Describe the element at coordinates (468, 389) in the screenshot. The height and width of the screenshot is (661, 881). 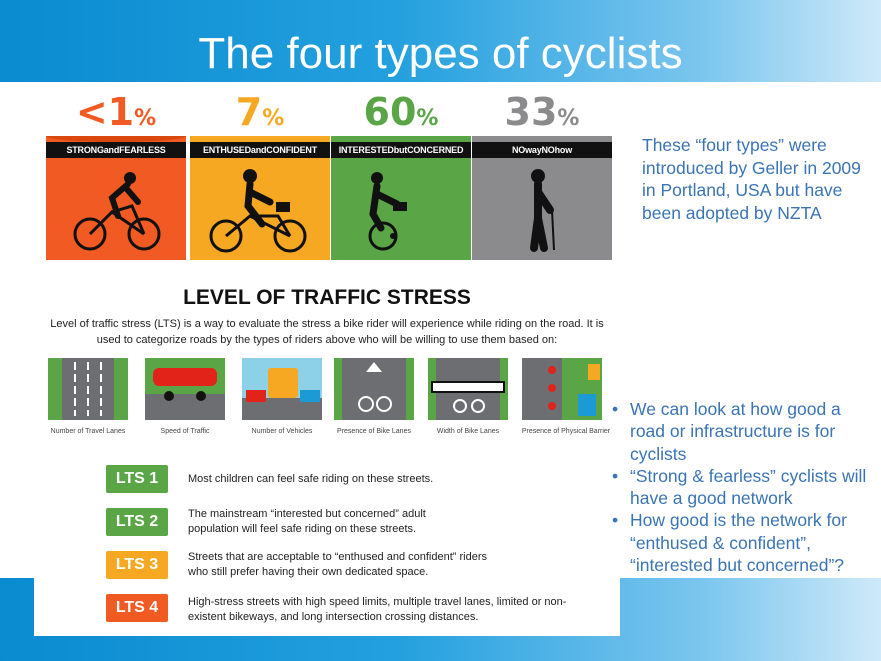
I see `bike-lane-width-icon` at that location.